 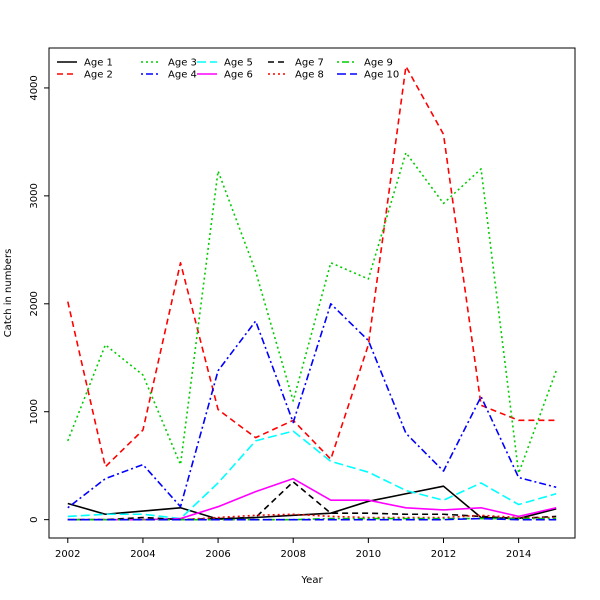 I want to click on y-tick-label: 4000, so click(x=34, y=87).